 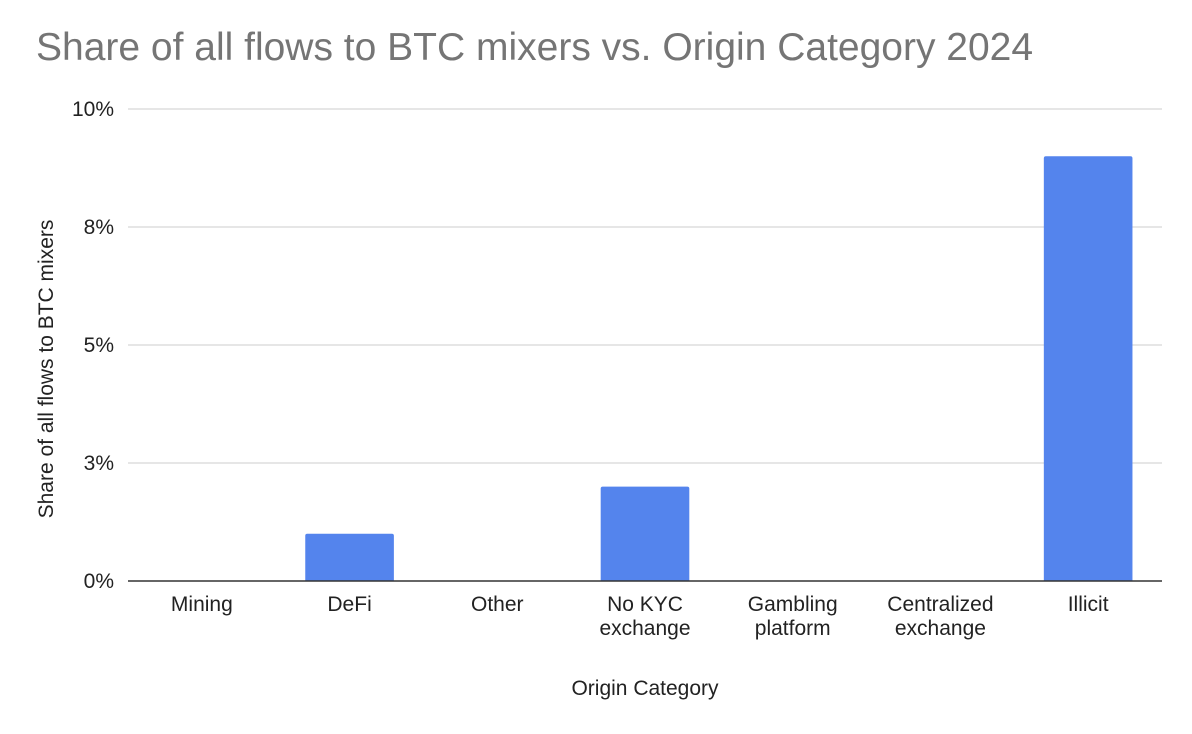 What do you see at coordinates (202, 604) in the screenshot?
I see `x-tick-label: Mining` at bounding box center [202, 604].